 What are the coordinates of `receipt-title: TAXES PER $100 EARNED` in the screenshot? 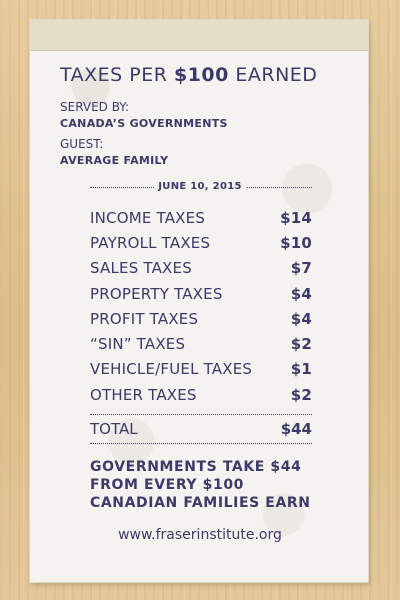 It's located at (188, 75).